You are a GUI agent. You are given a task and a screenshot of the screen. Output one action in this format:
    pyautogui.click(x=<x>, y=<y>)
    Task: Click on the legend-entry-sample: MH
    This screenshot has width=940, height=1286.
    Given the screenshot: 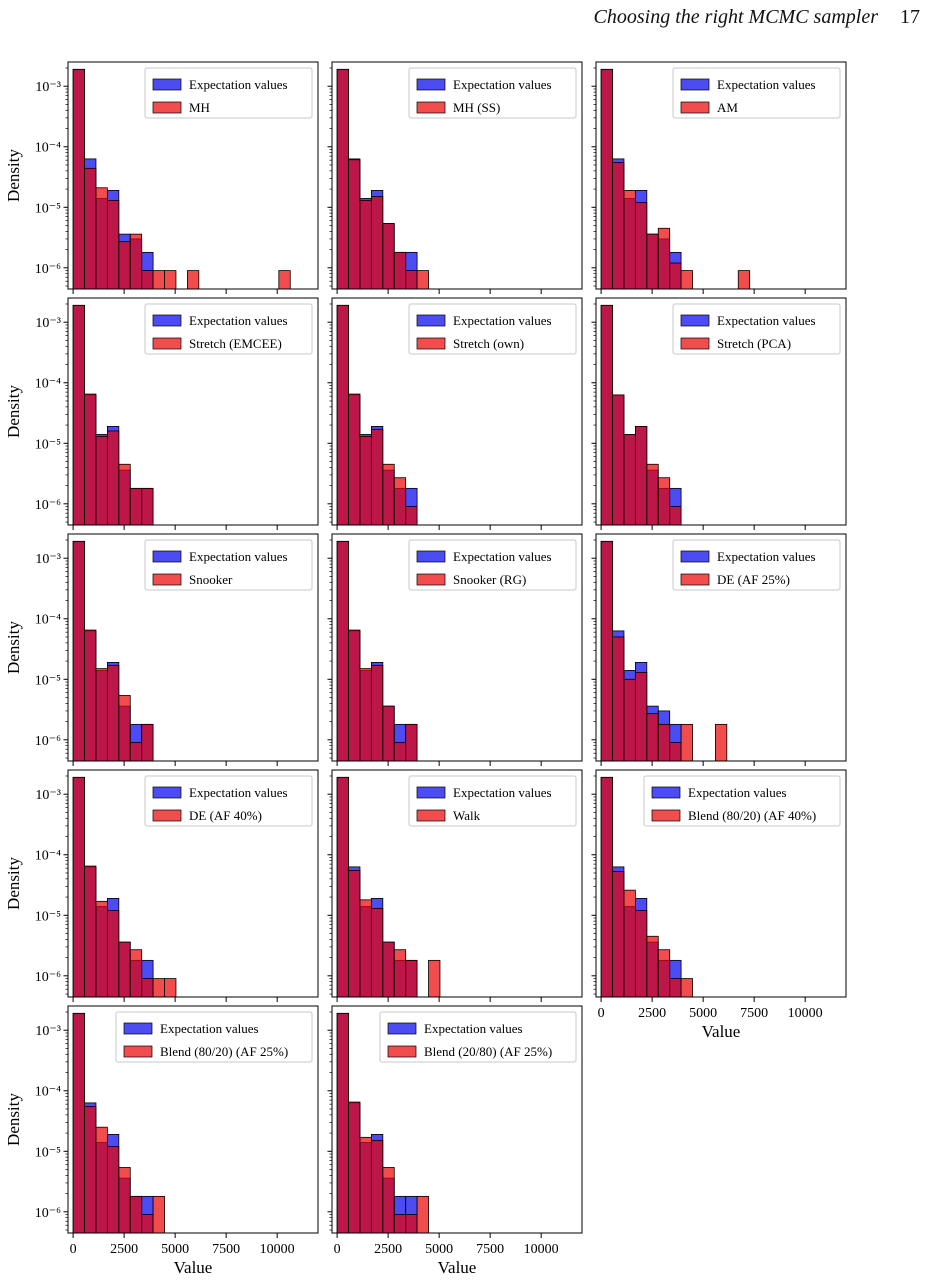 What is the action you would take?
    pyautogui.click(x=199, y=107)
    